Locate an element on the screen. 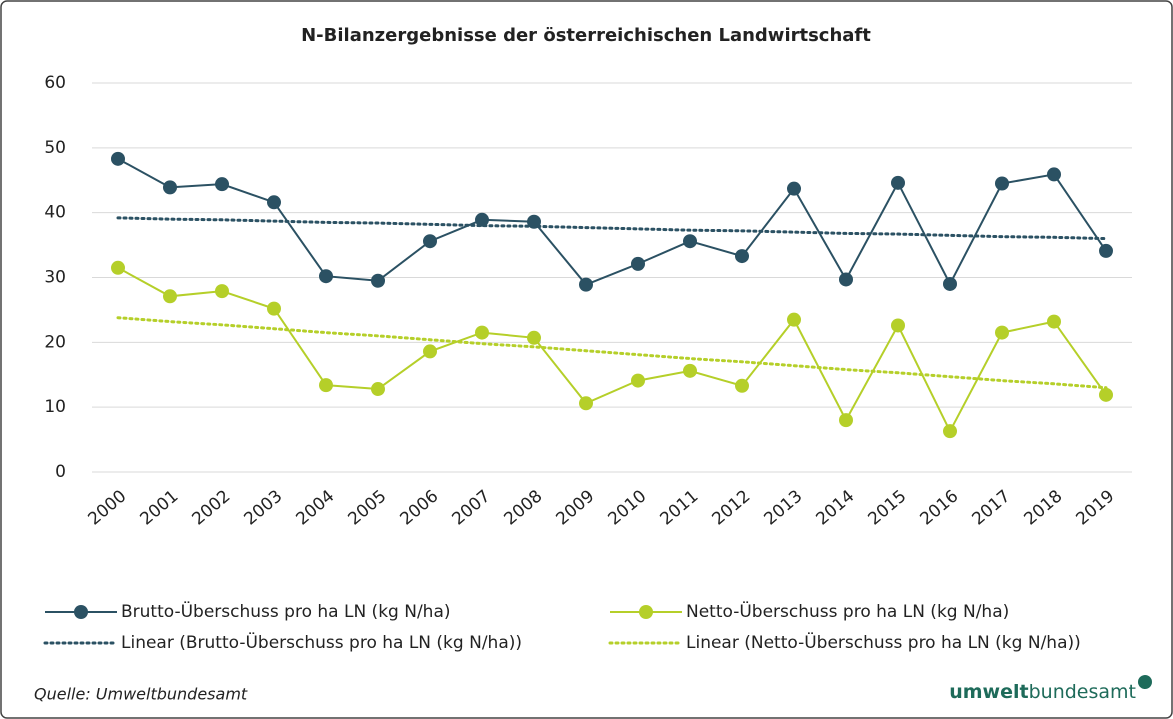  y-tick-label: 60 is located at coordinates (55, 83).